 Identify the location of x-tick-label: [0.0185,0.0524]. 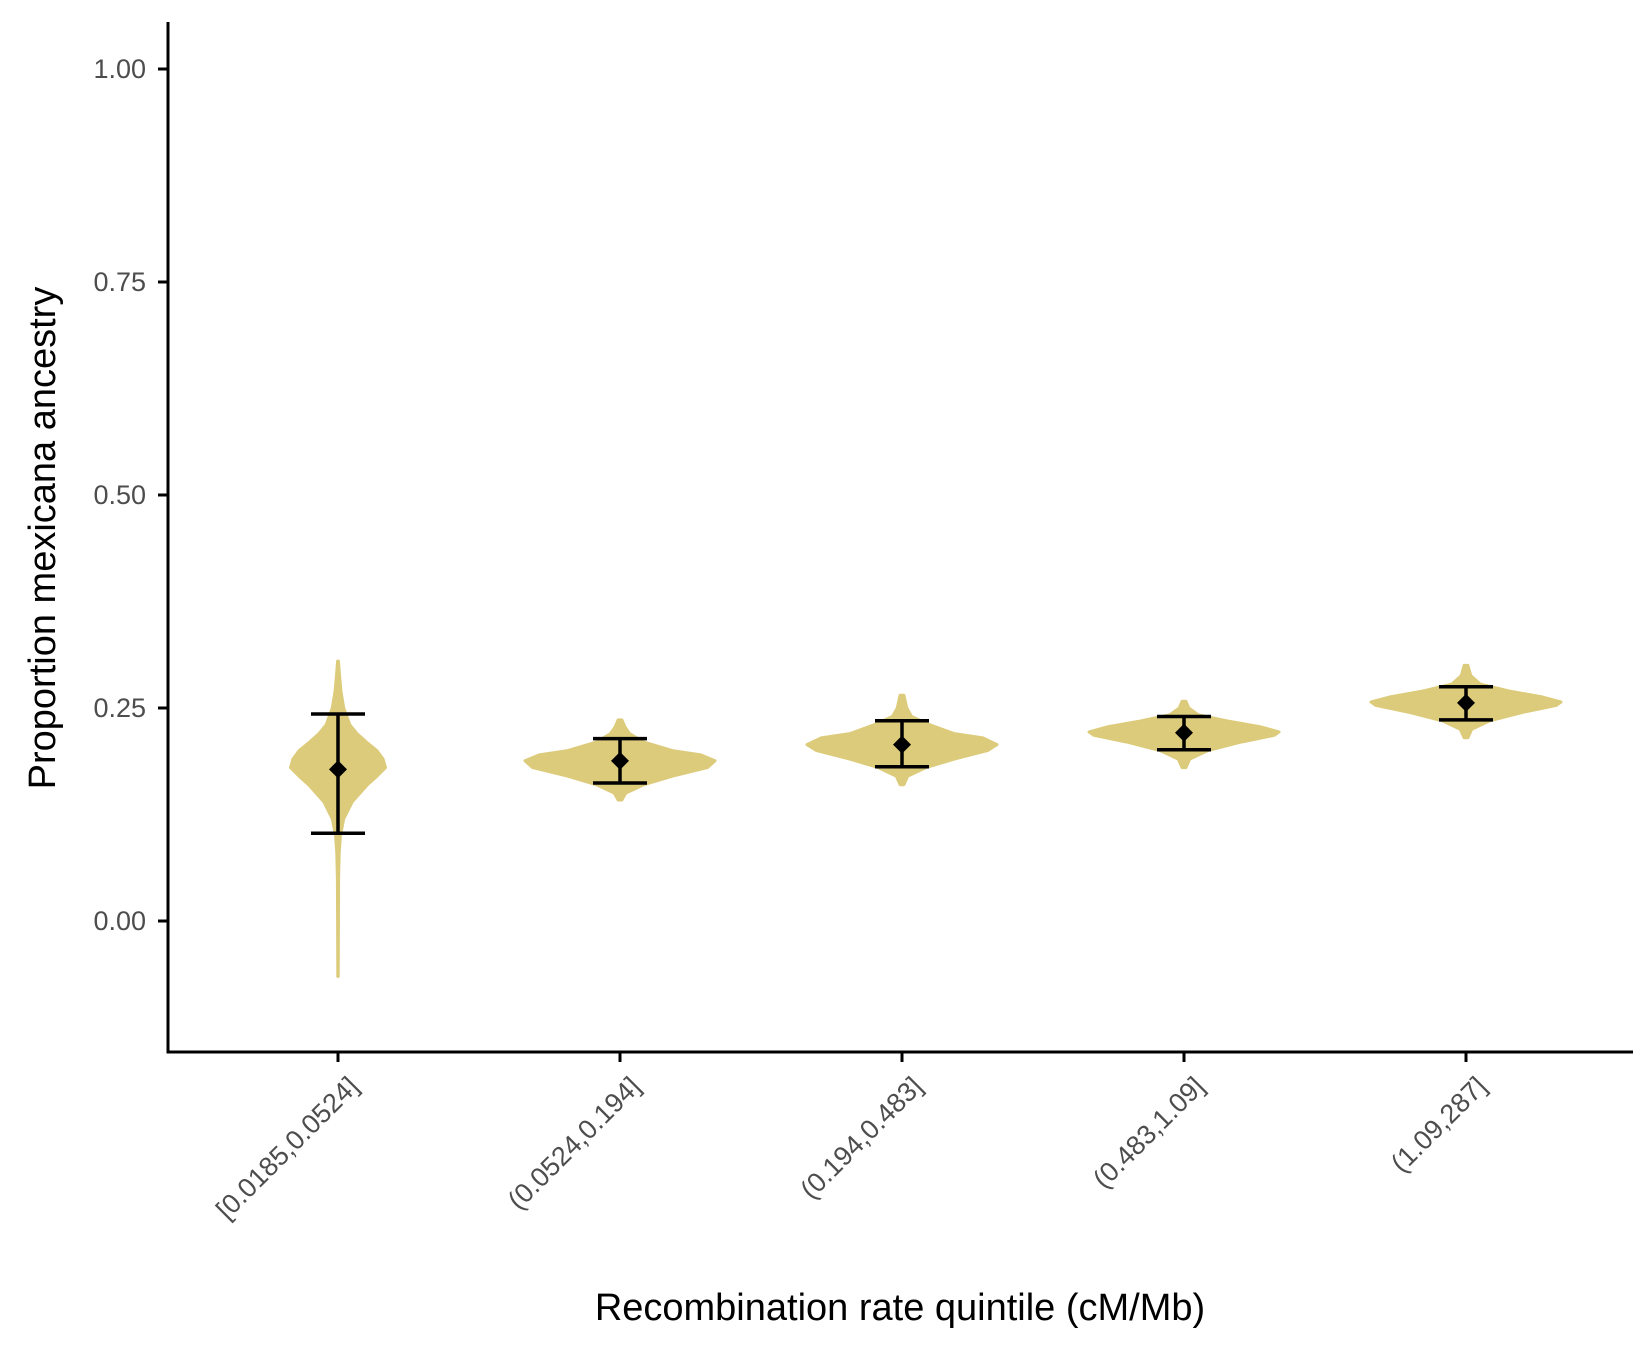
(287, 1148).